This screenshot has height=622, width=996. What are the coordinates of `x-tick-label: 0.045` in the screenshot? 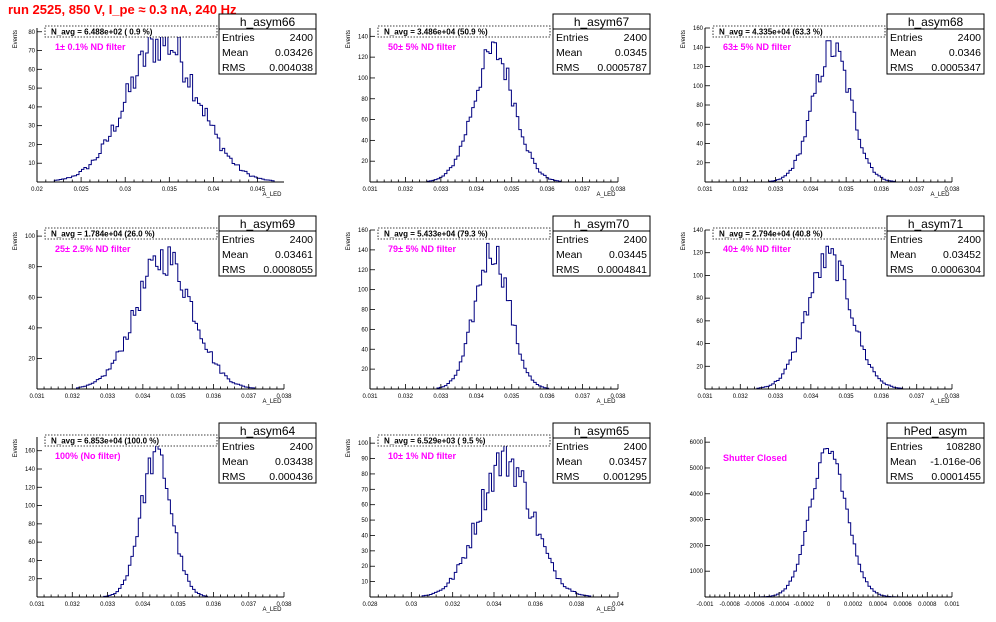 It's located at (258, 190).